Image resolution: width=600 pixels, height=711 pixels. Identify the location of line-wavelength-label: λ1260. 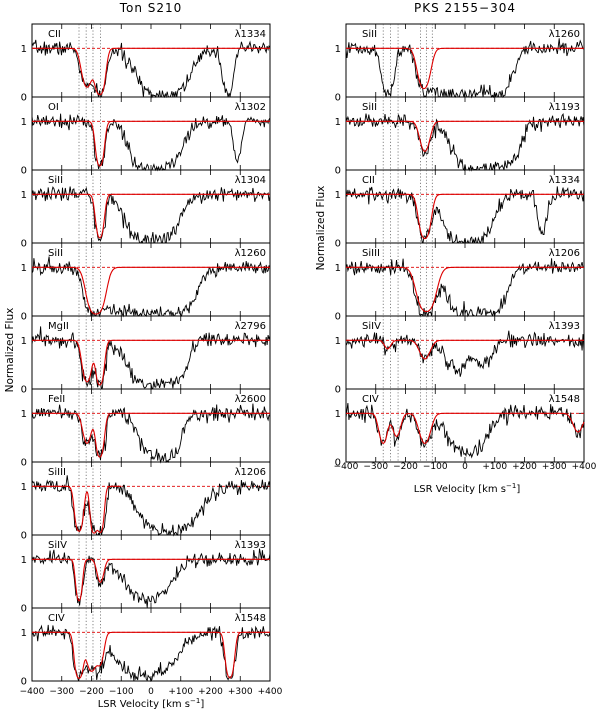
(250, 253).